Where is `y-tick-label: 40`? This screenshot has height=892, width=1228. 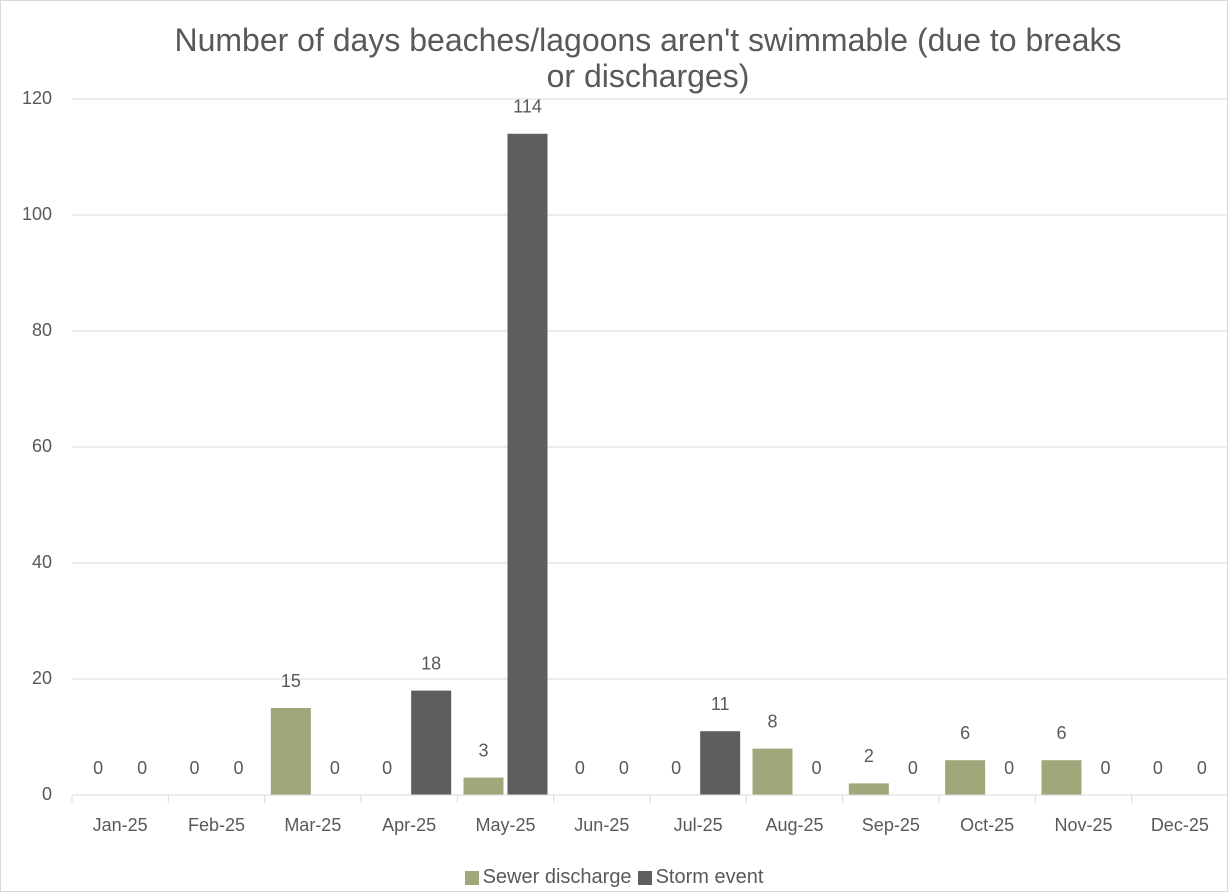 y-tick-label: 40 is located at coordinates (42, 562).